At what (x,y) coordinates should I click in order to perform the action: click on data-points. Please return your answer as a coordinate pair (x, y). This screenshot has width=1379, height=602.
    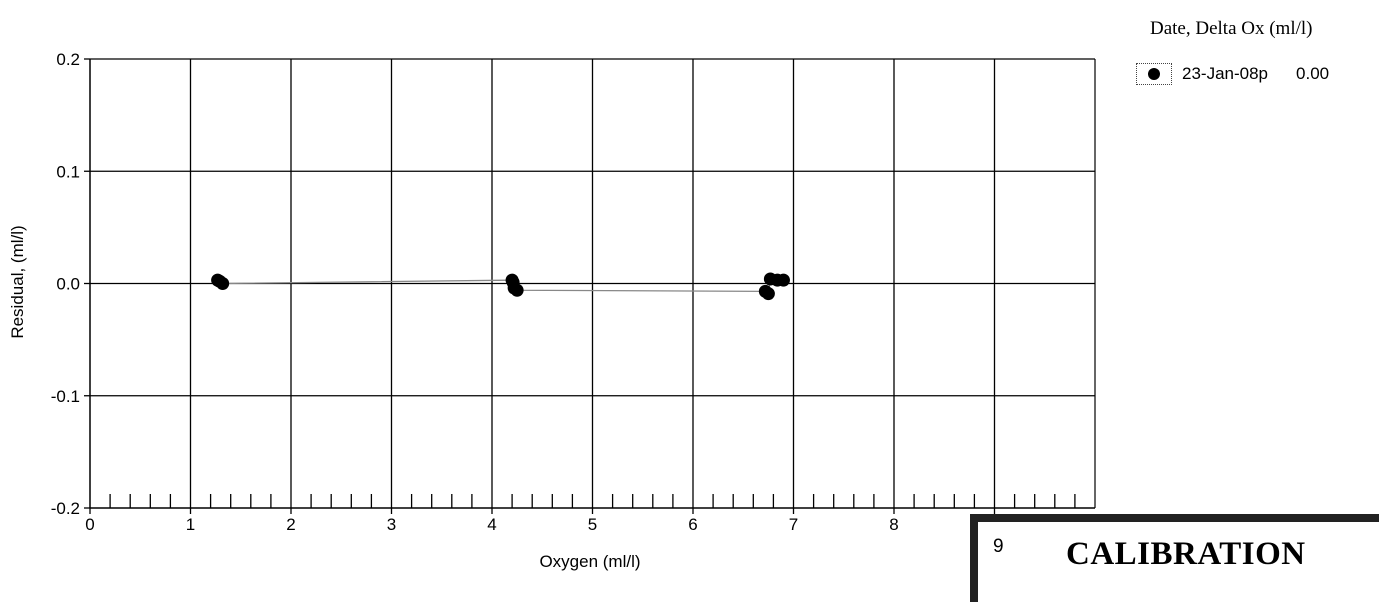
    Looking at the image, I should click on (500, 286).